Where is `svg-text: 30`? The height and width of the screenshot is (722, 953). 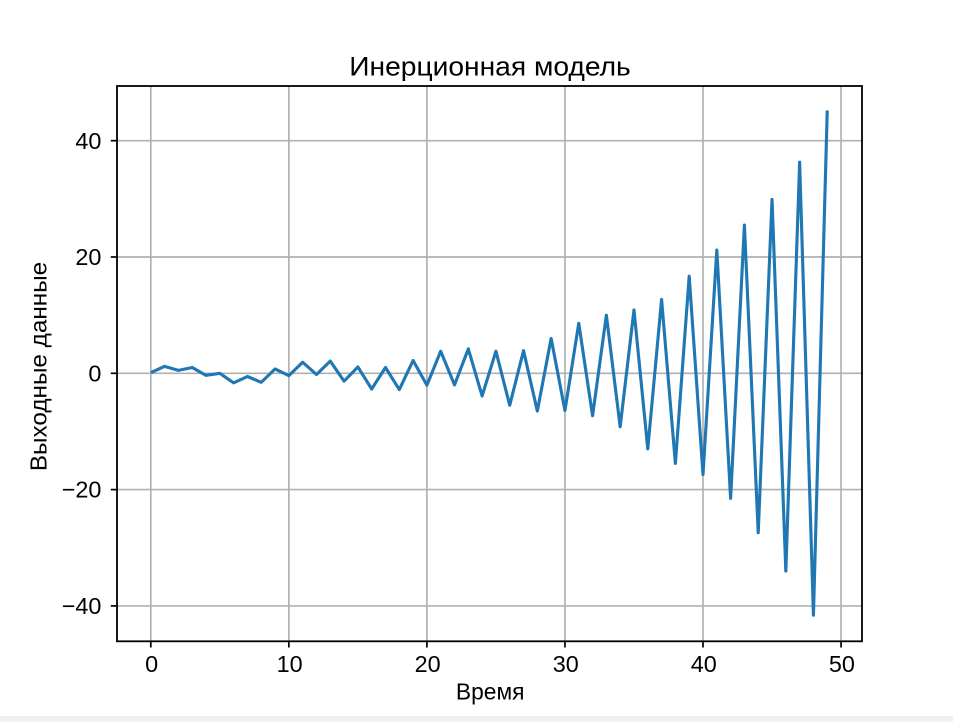 svg-text: 30 is located at coordinates (566, 664).